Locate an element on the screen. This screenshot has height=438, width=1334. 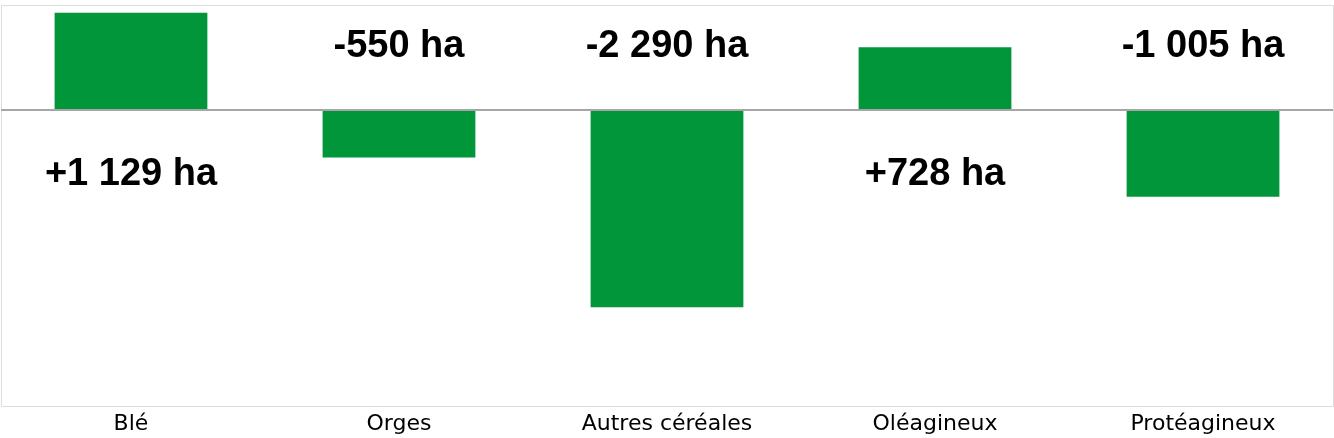
x-tick-label: Autres céréales is located at coordinates (667, 422).